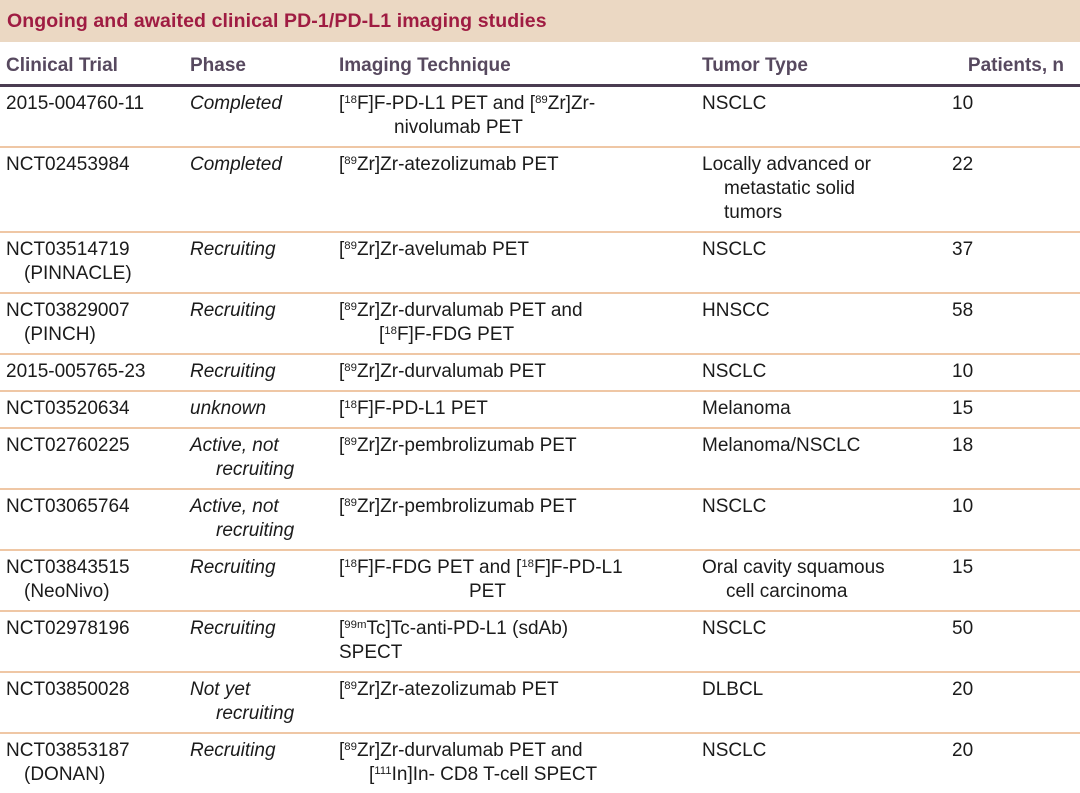 The width and height of the screenshot is (1080, 793). What do you see at coordinates (823, 702) in the screenshot?
I see `cell-tumor: DLBCL` at bounding box center [823, 702].